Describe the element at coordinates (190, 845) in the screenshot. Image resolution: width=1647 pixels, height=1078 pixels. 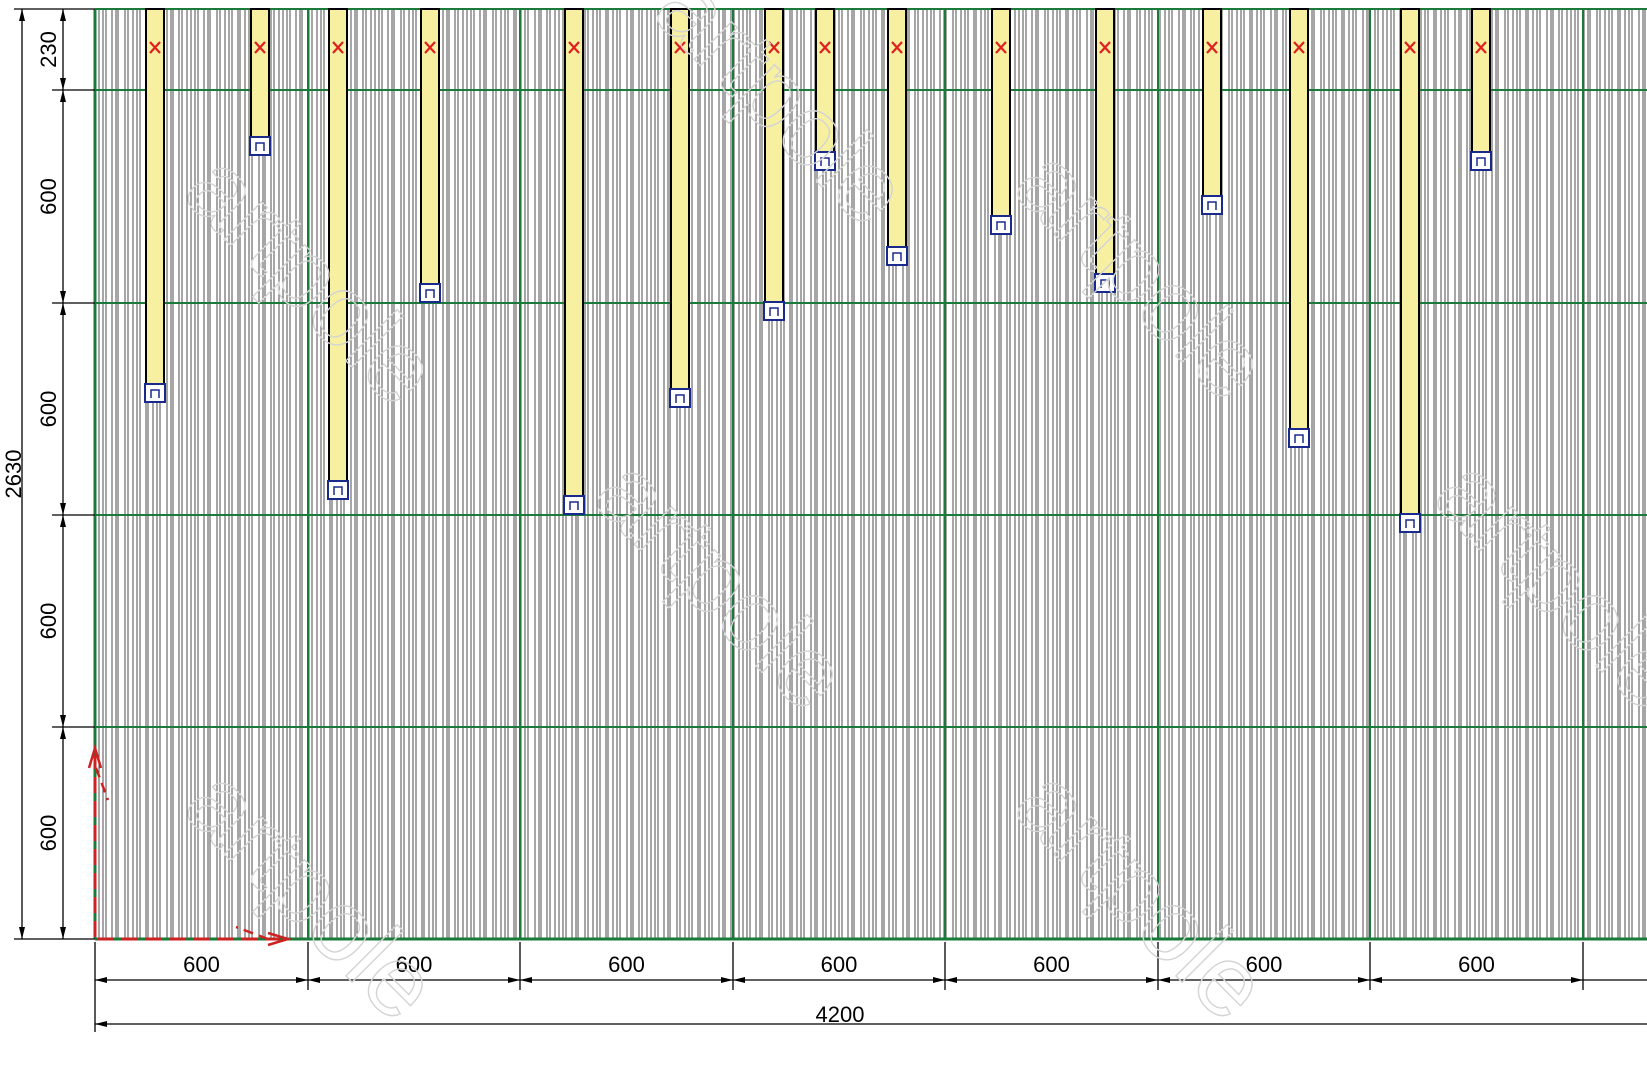
I see `origin-axes` at that location.